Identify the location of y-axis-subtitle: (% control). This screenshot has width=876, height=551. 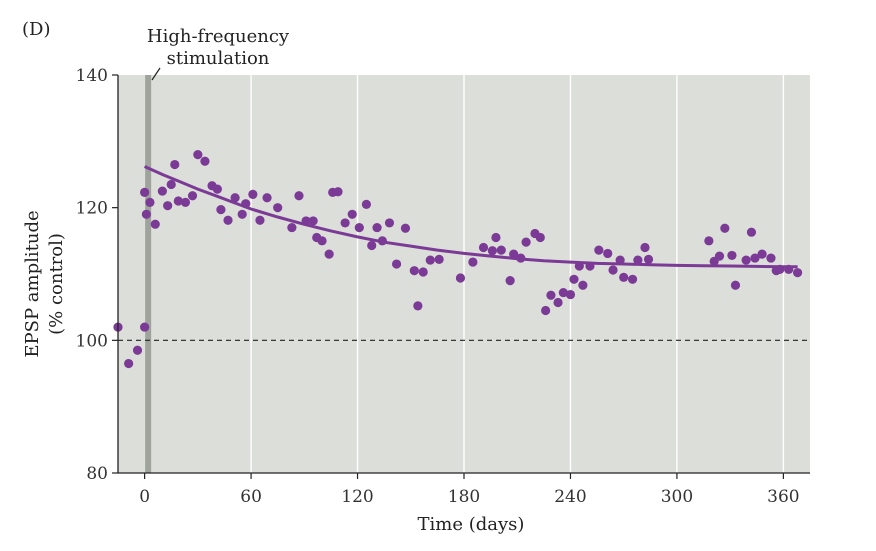
(56, 284).